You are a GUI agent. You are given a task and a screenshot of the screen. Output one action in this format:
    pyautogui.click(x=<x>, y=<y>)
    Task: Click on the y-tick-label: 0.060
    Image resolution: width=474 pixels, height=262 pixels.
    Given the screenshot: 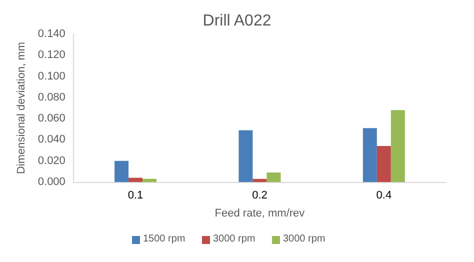 What is the action you would take?
    pyautogui.click(x=52, y=118)
    